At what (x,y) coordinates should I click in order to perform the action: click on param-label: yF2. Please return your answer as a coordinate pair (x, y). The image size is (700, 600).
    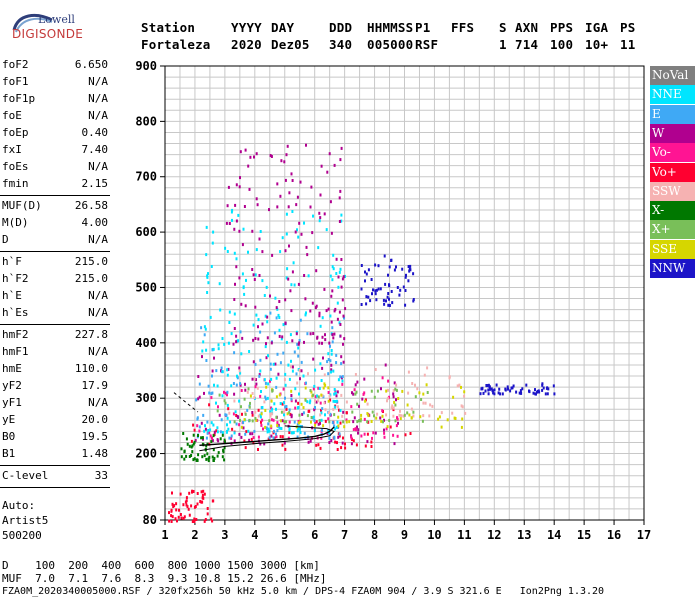
    Looking at the image, I should click on (12, 385).